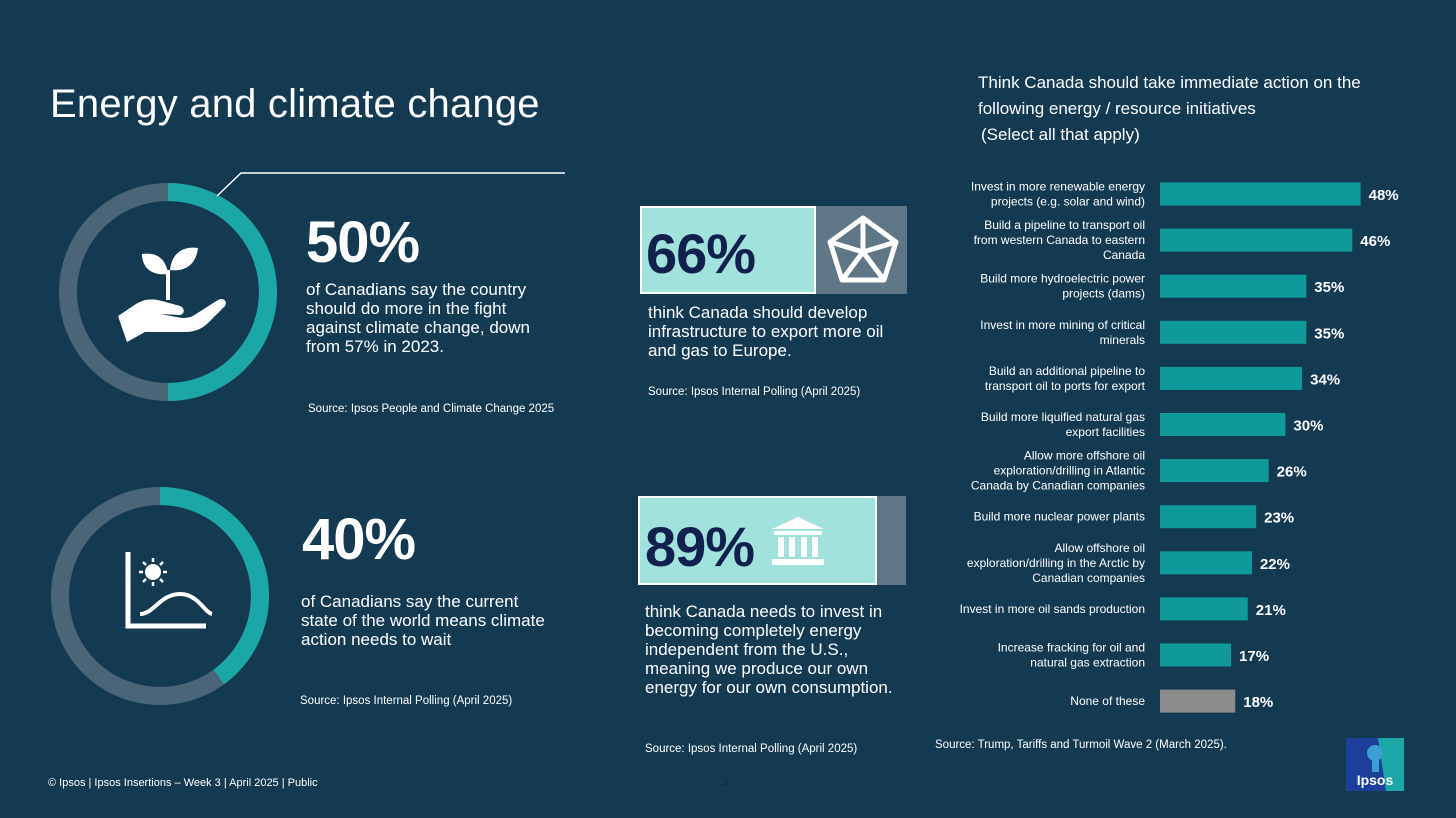  I want to click on bar-value-label: 17%, so click(1254, 656).